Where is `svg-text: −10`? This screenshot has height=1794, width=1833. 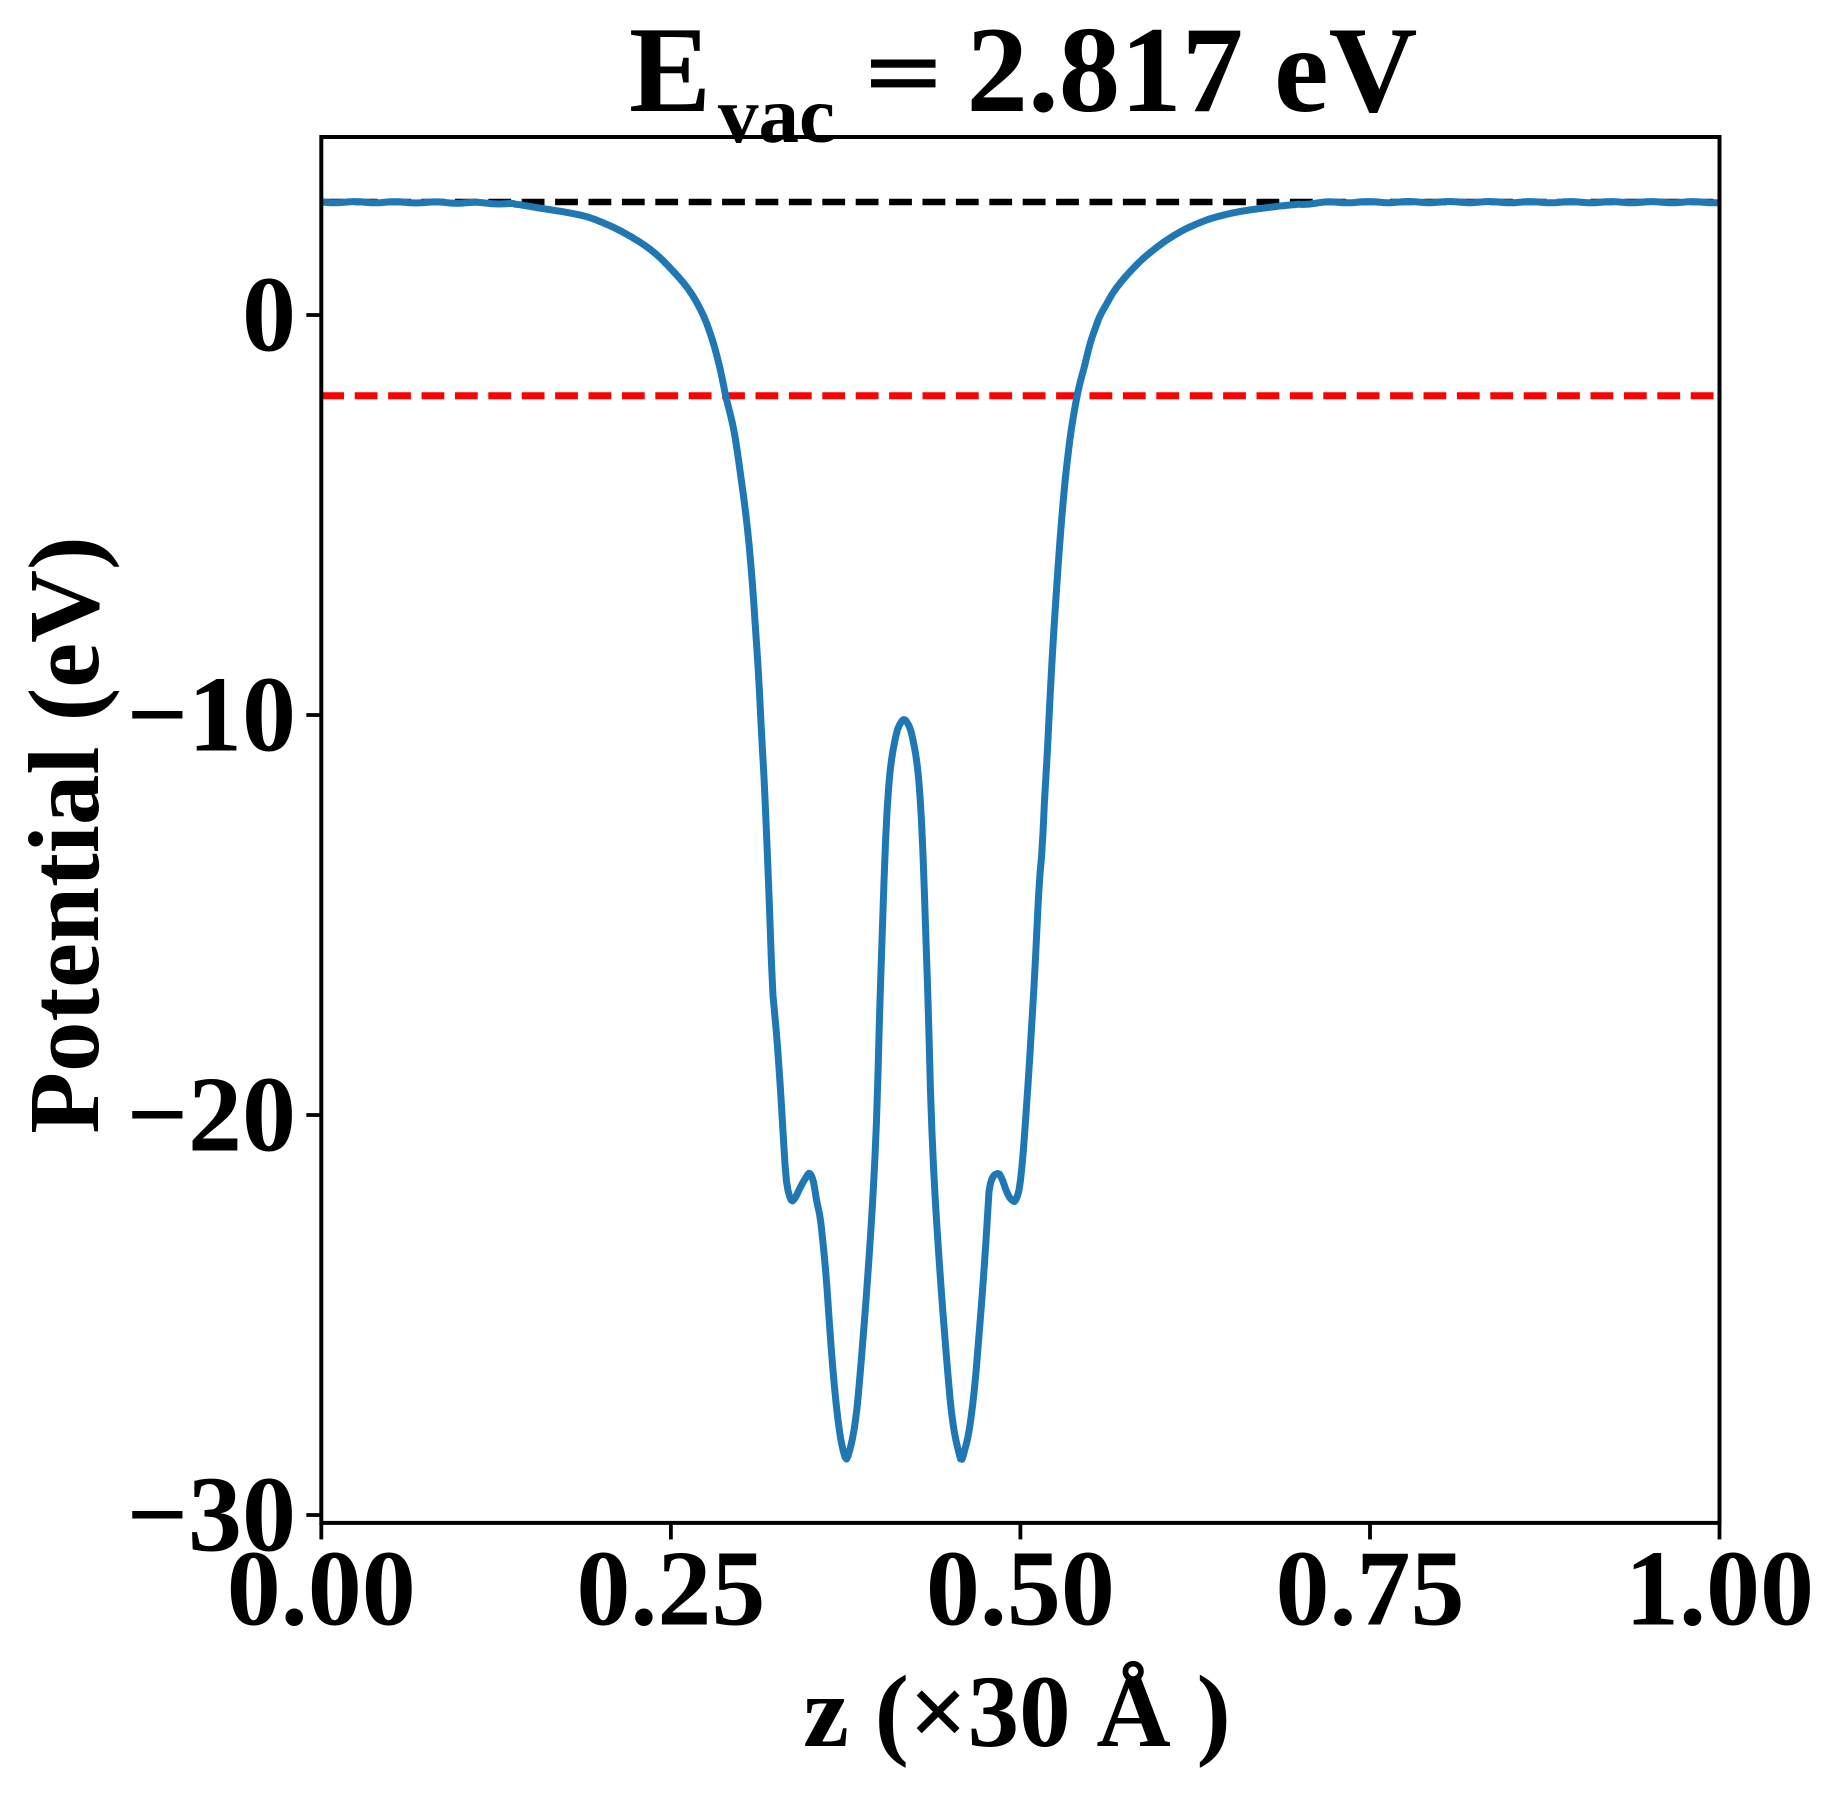 svg-text: −10 is located at coordinates (211, 714).